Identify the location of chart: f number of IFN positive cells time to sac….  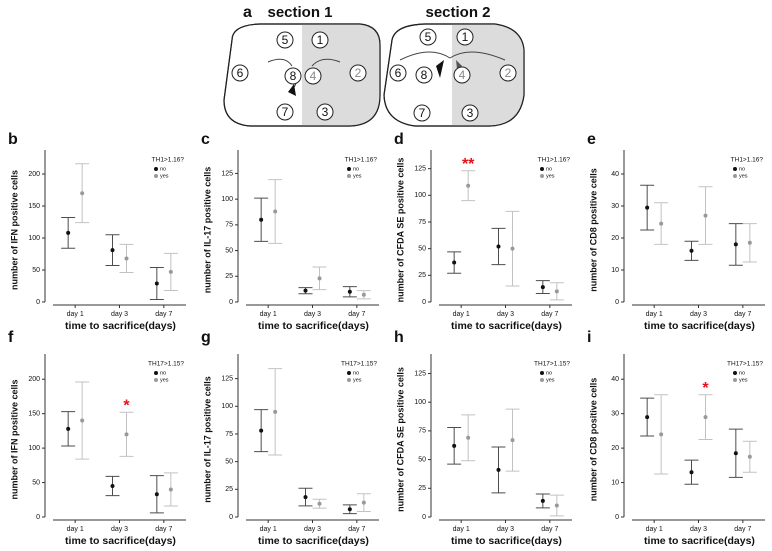
(97, 438).